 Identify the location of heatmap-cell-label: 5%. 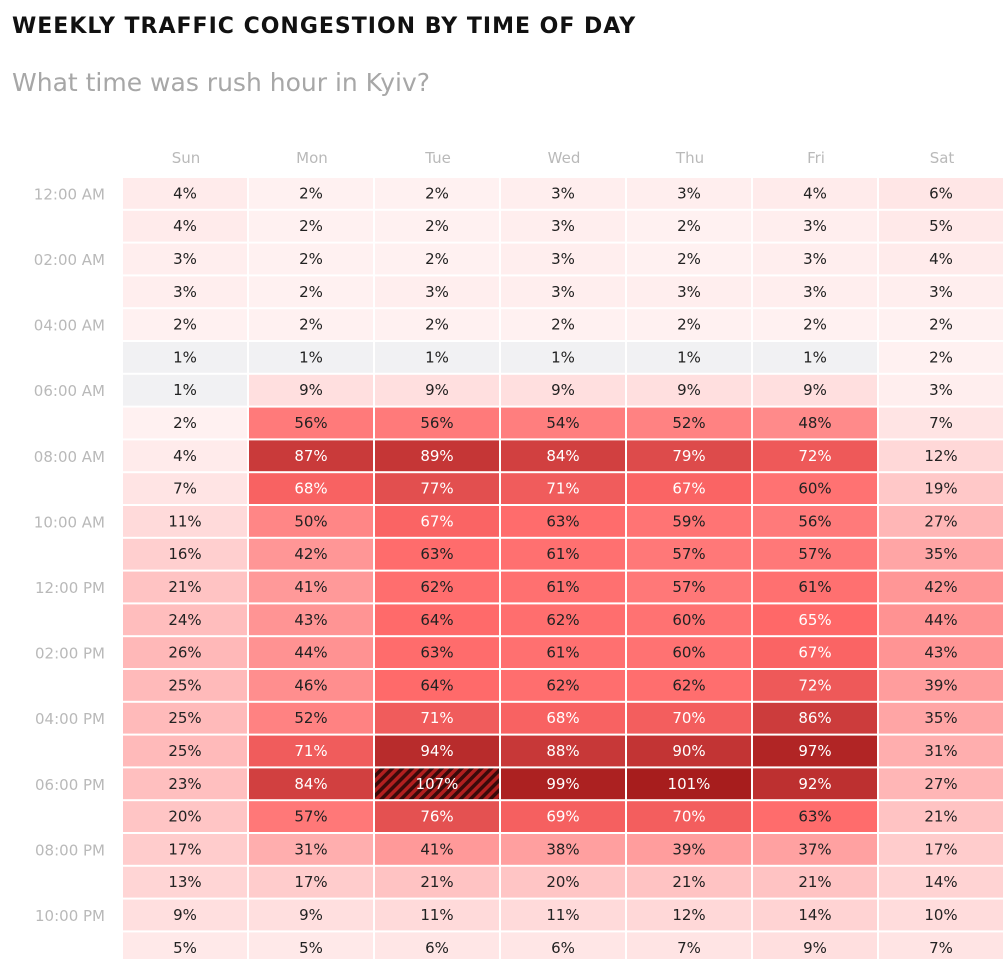
(311, 948).